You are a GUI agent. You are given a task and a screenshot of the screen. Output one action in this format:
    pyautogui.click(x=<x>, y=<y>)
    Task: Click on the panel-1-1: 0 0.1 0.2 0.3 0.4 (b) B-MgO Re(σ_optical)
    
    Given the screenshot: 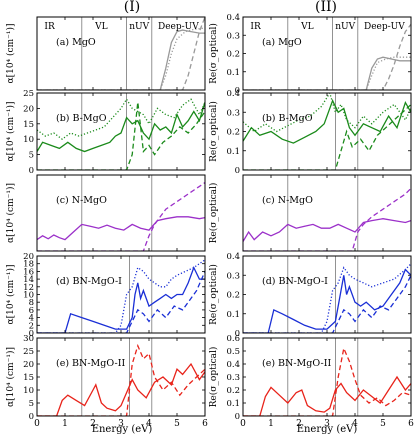 What is the action you would take?
    pyautogui.click(x=310, y=132)
    